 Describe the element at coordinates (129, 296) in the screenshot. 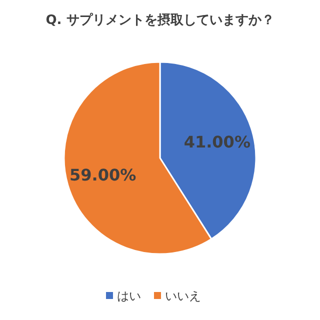

I see `legend-label: はい` at that location.